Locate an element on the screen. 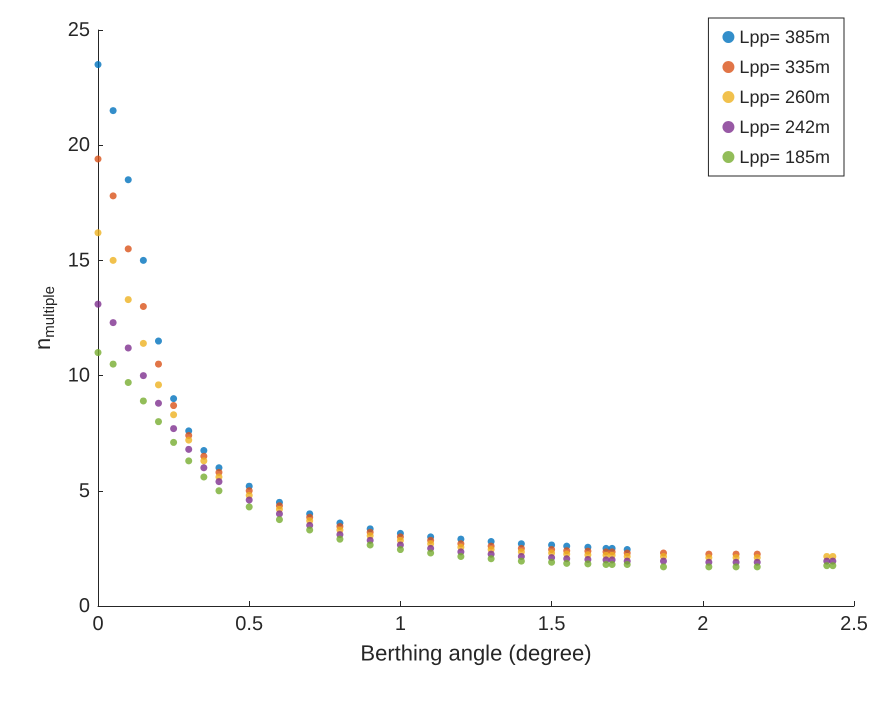 The image size is (882, 704). y-tick-label: 25 is located at coordinates (79, 30).